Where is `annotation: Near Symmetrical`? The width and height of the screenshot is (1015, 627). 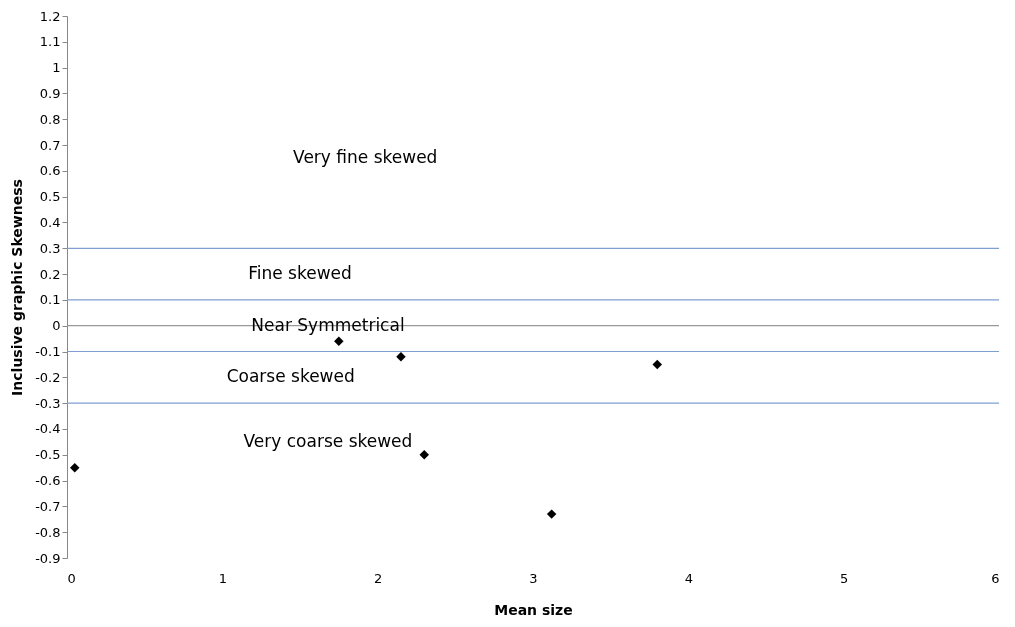
annotation: Near Symmetrical is located at coordinates (328, 324).